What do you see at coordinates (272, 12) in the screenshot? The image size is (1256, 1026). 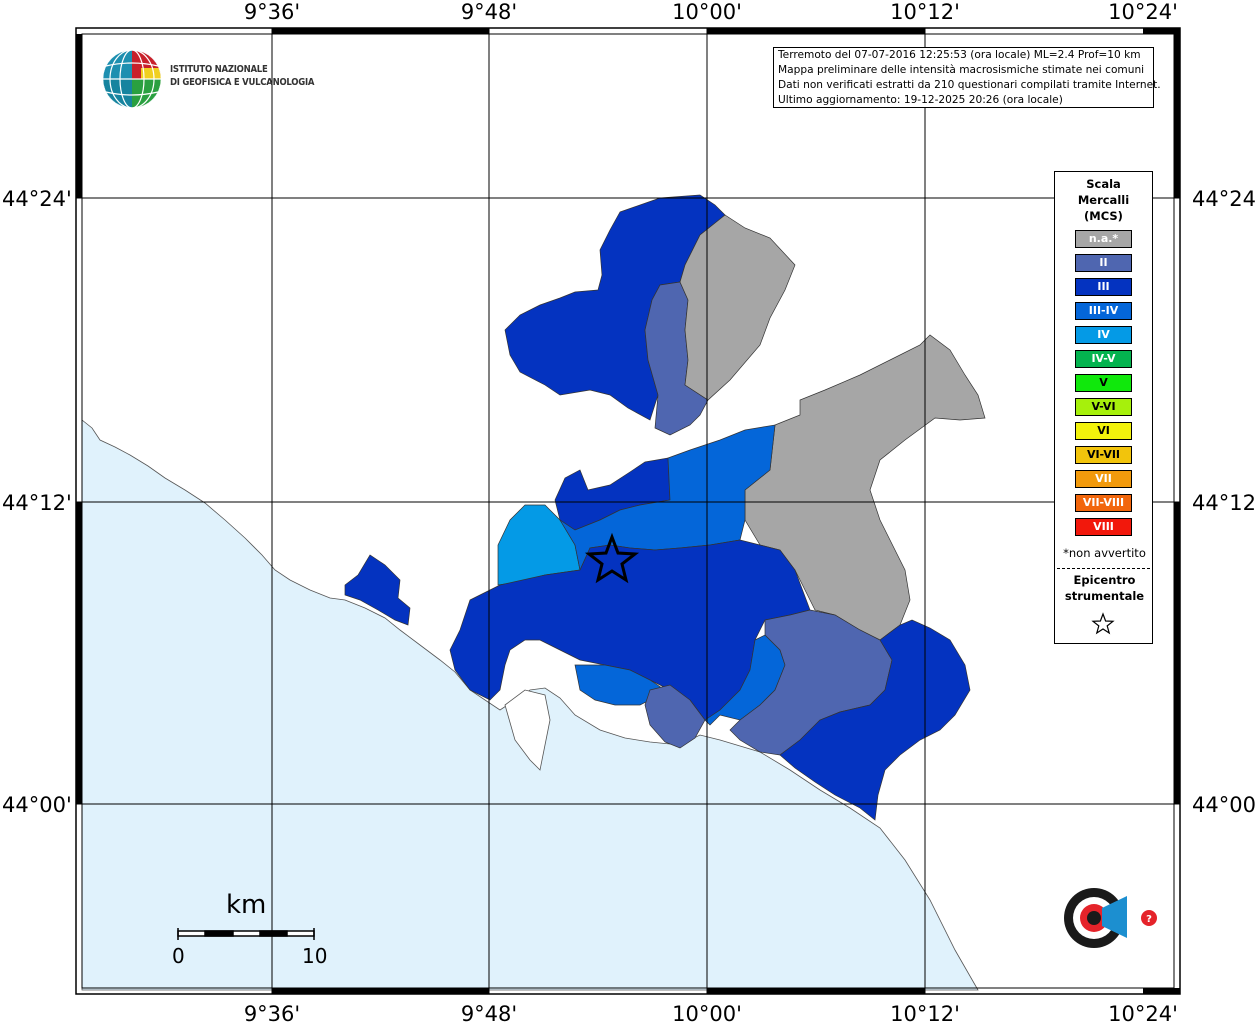 I see `axis-top-label: 9°36'` at bounding box center [272, 12].